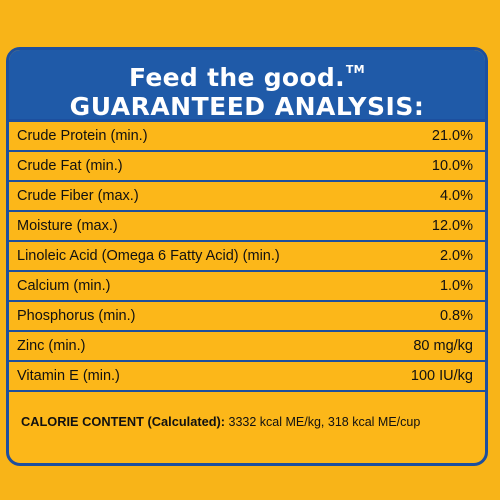  What do you see at coordinates (452, 166) in the screenshot?
I see `nutrient-value: 10.0%` at bounding box center [452, 166].